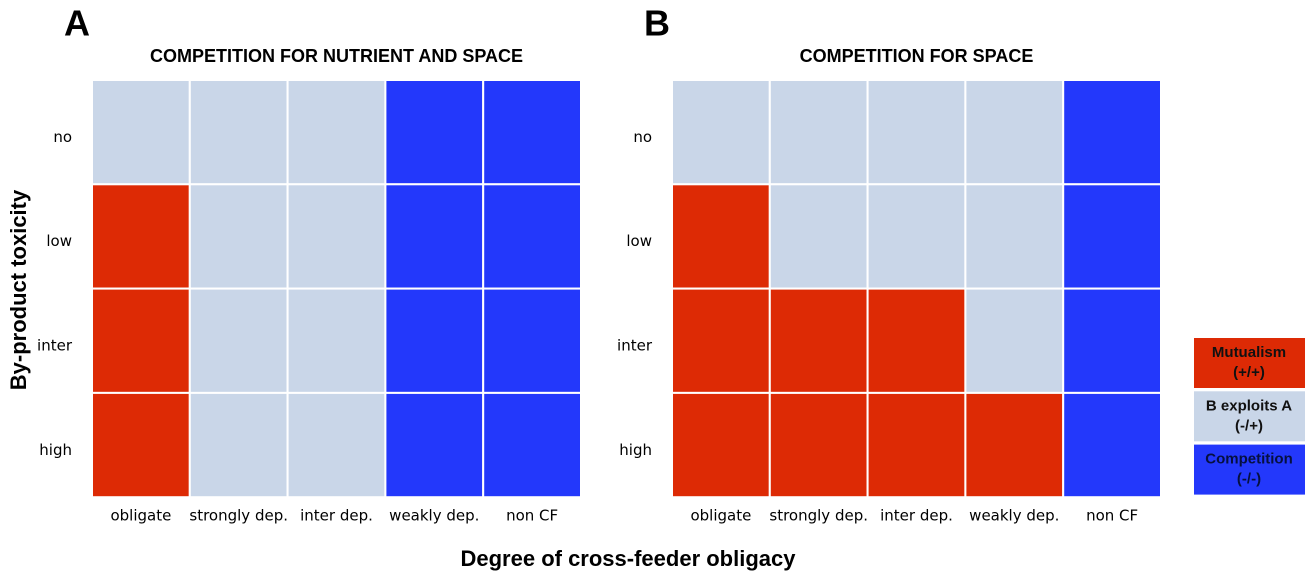 This screenshot has width=1308, height=579. Describe the element at coordinates (1249, 479) in the screenshot. I see `legend-label: (-/-)` at that location.